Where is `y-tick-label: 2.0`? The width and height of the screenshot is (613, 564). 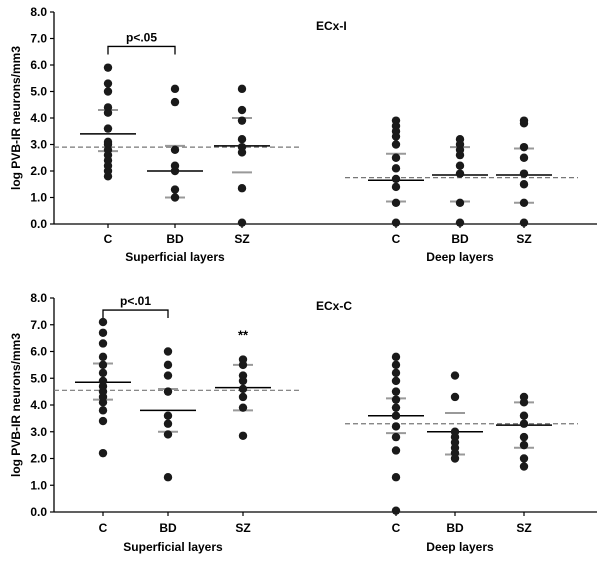
y-tick-label: 2.0 is located at coordinates (38, 459).